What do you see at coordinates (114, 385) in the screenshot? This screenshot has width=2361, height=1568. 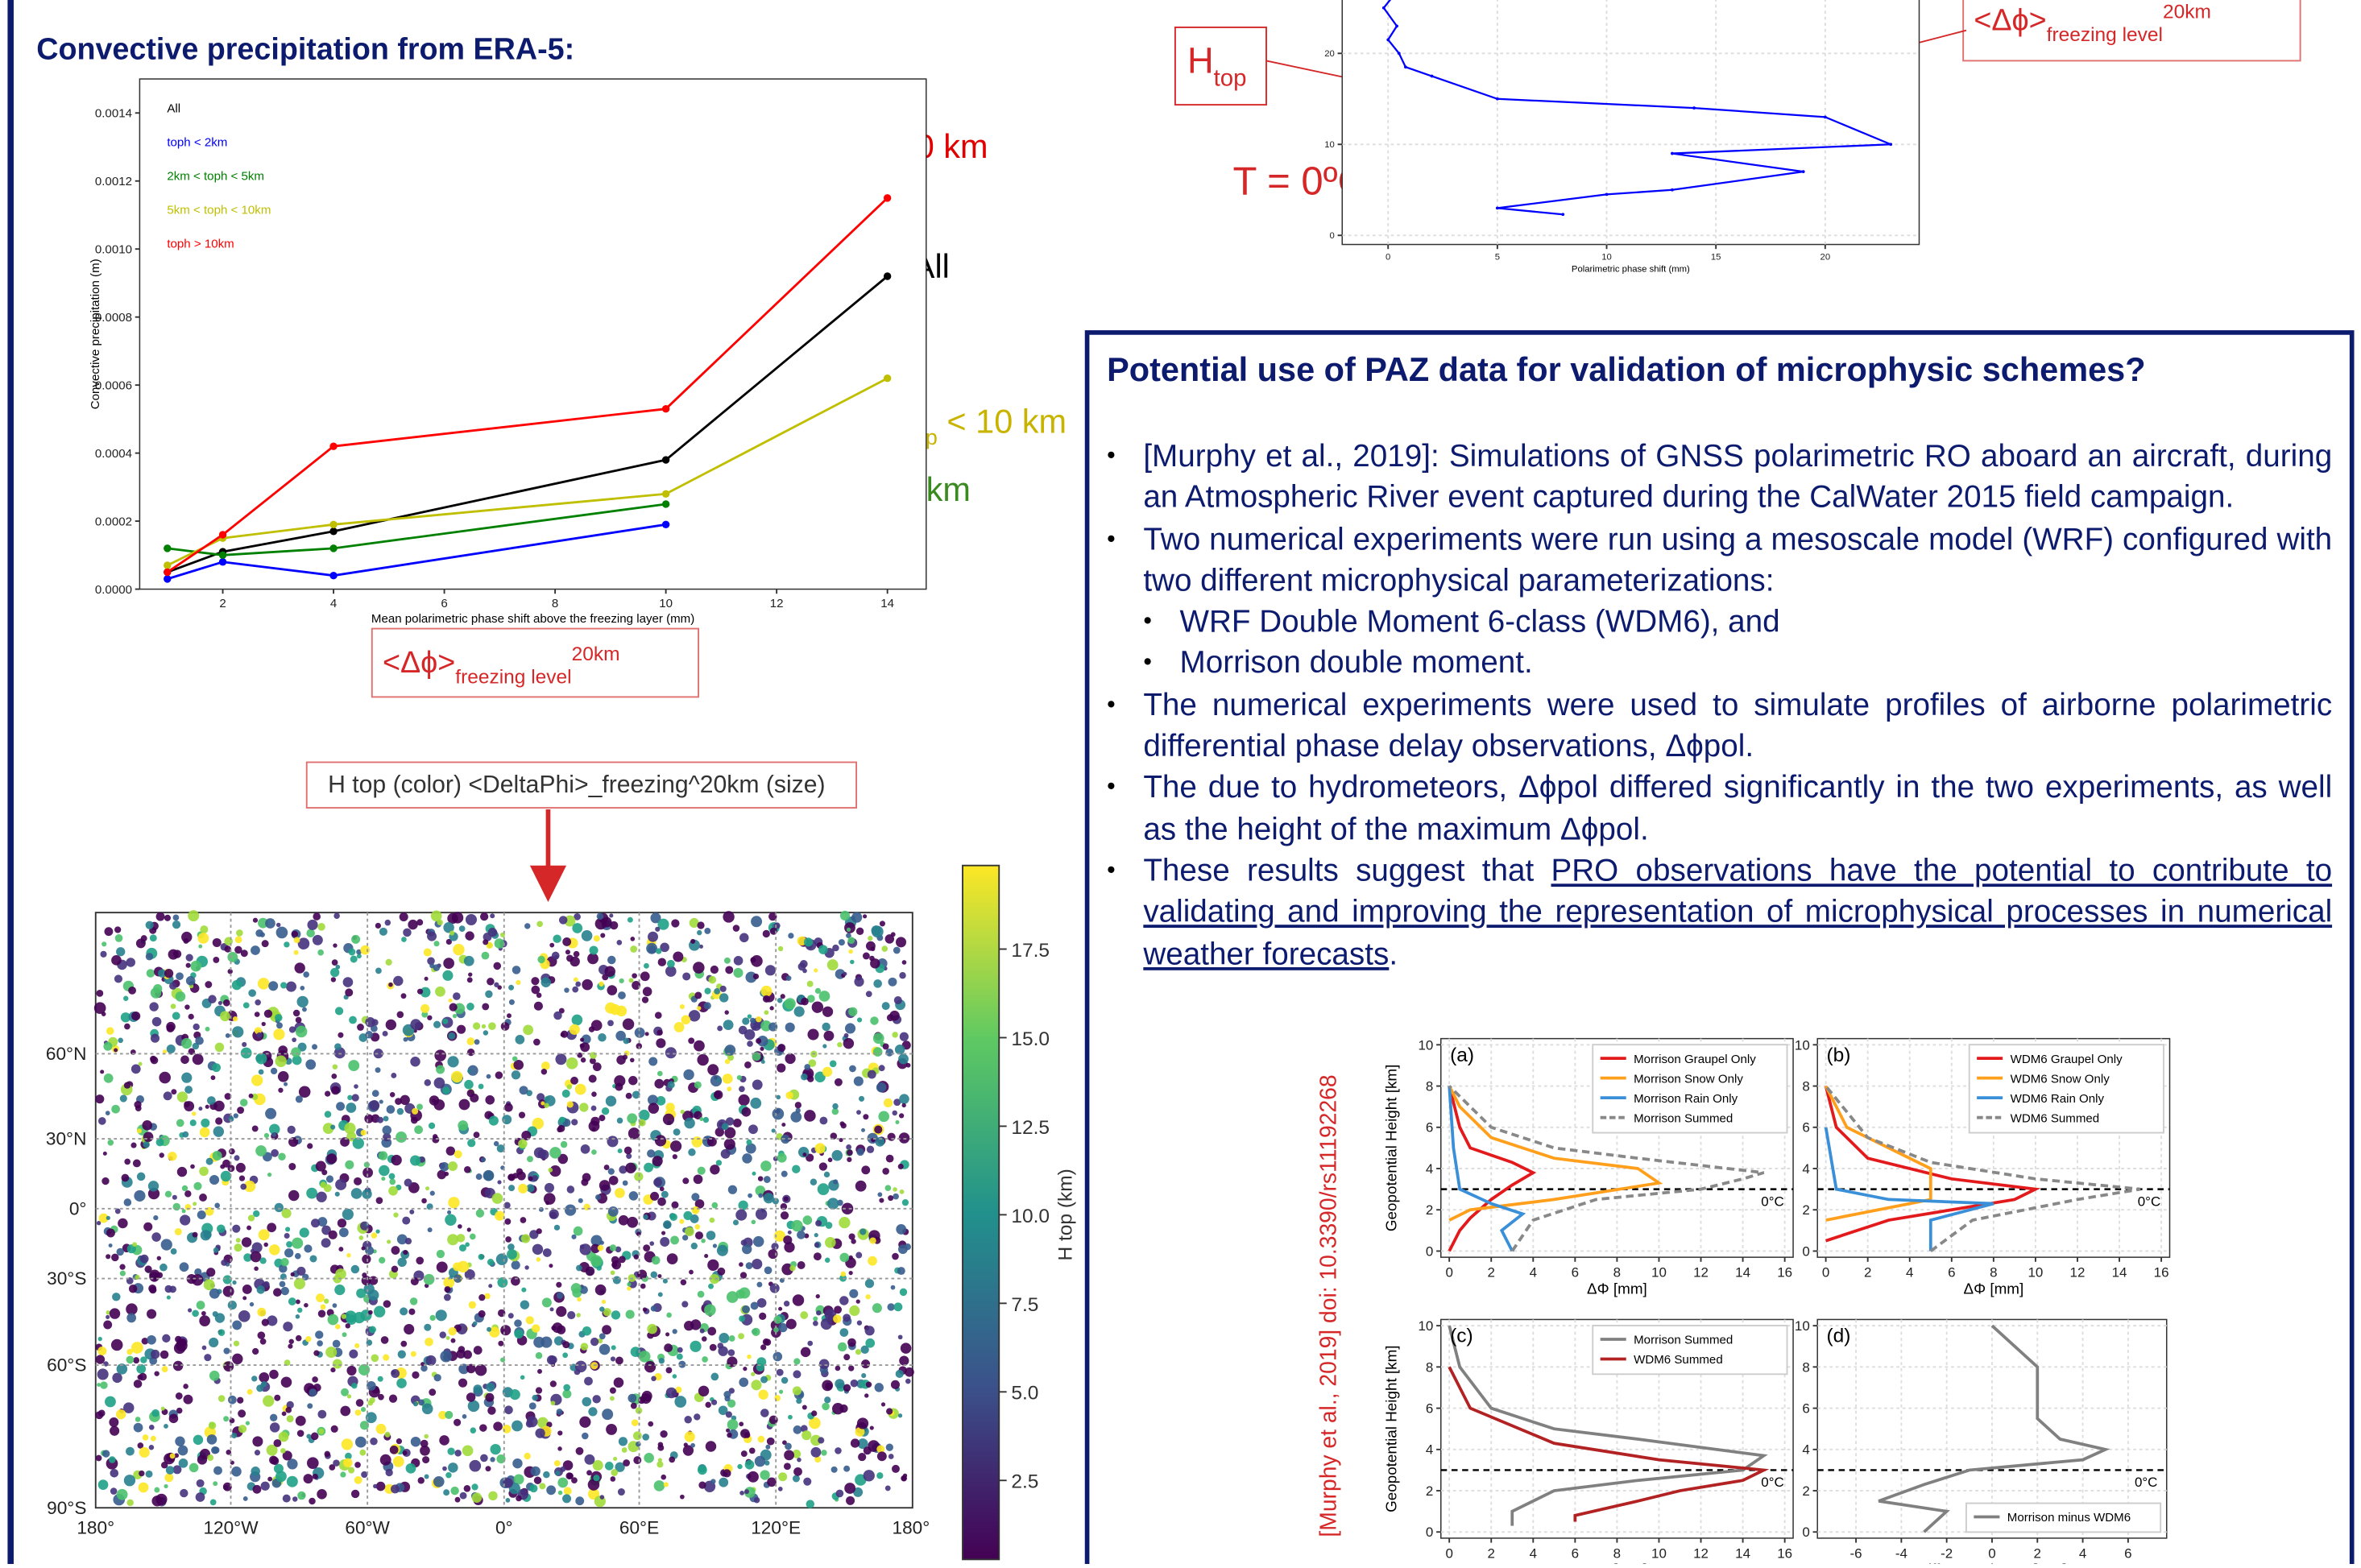 I see `y-tick-label: 0.0006` at bounding box center [114, 385].